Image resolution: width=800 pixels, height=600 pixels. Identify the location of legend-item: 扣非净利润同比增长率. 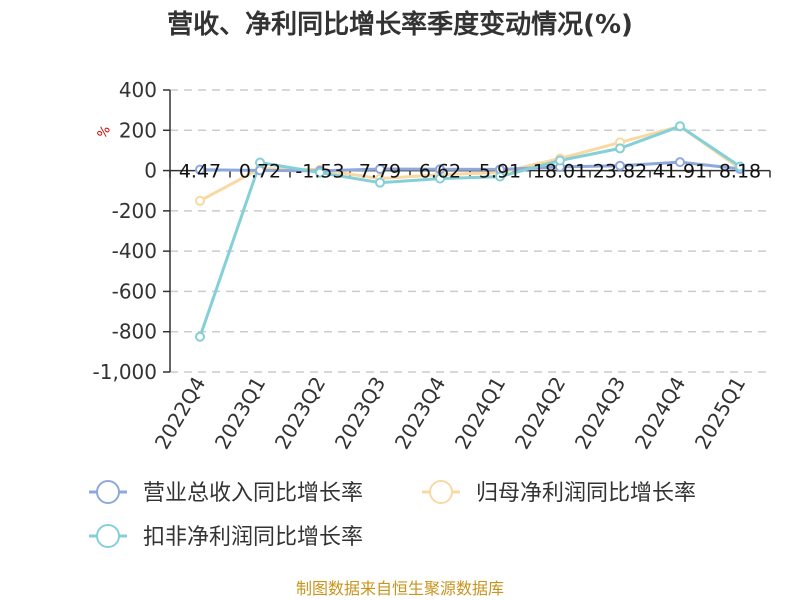
(226, 537).